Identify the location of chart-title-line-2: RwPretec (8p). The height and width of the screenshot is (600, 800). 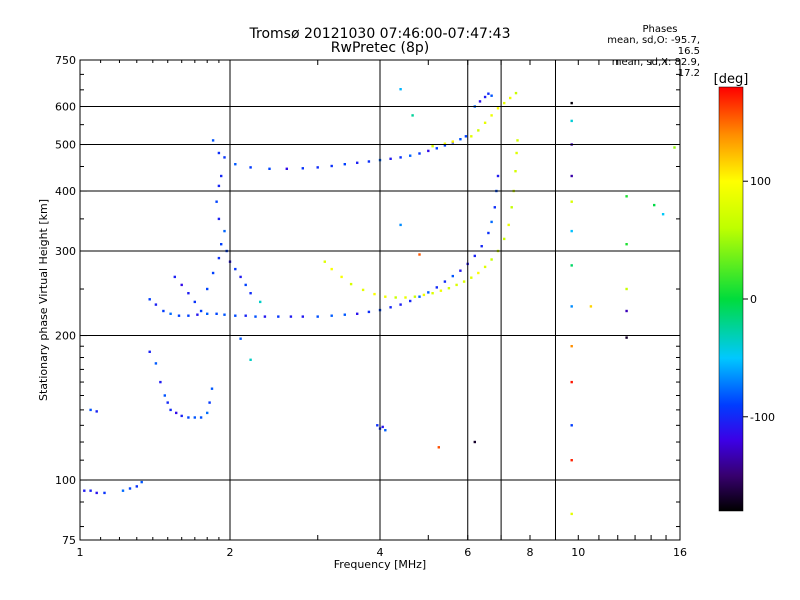
(380, 48).